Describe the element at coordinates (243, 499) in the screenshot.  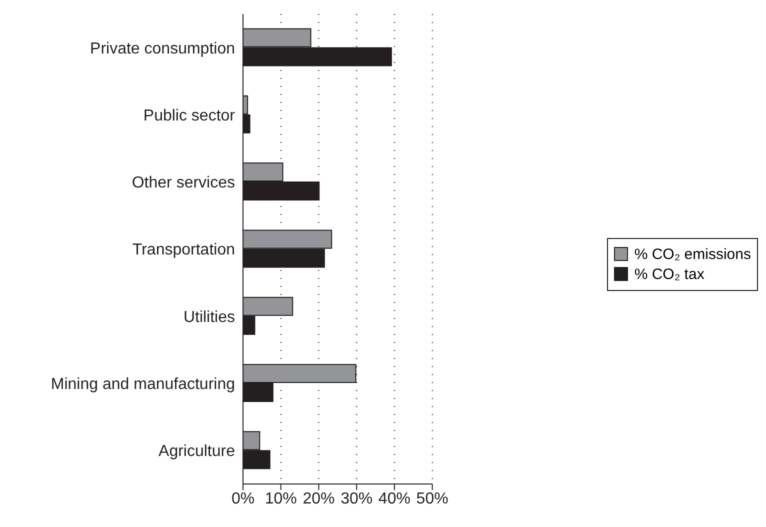
I see `x-tick-label: 0%` at that location.